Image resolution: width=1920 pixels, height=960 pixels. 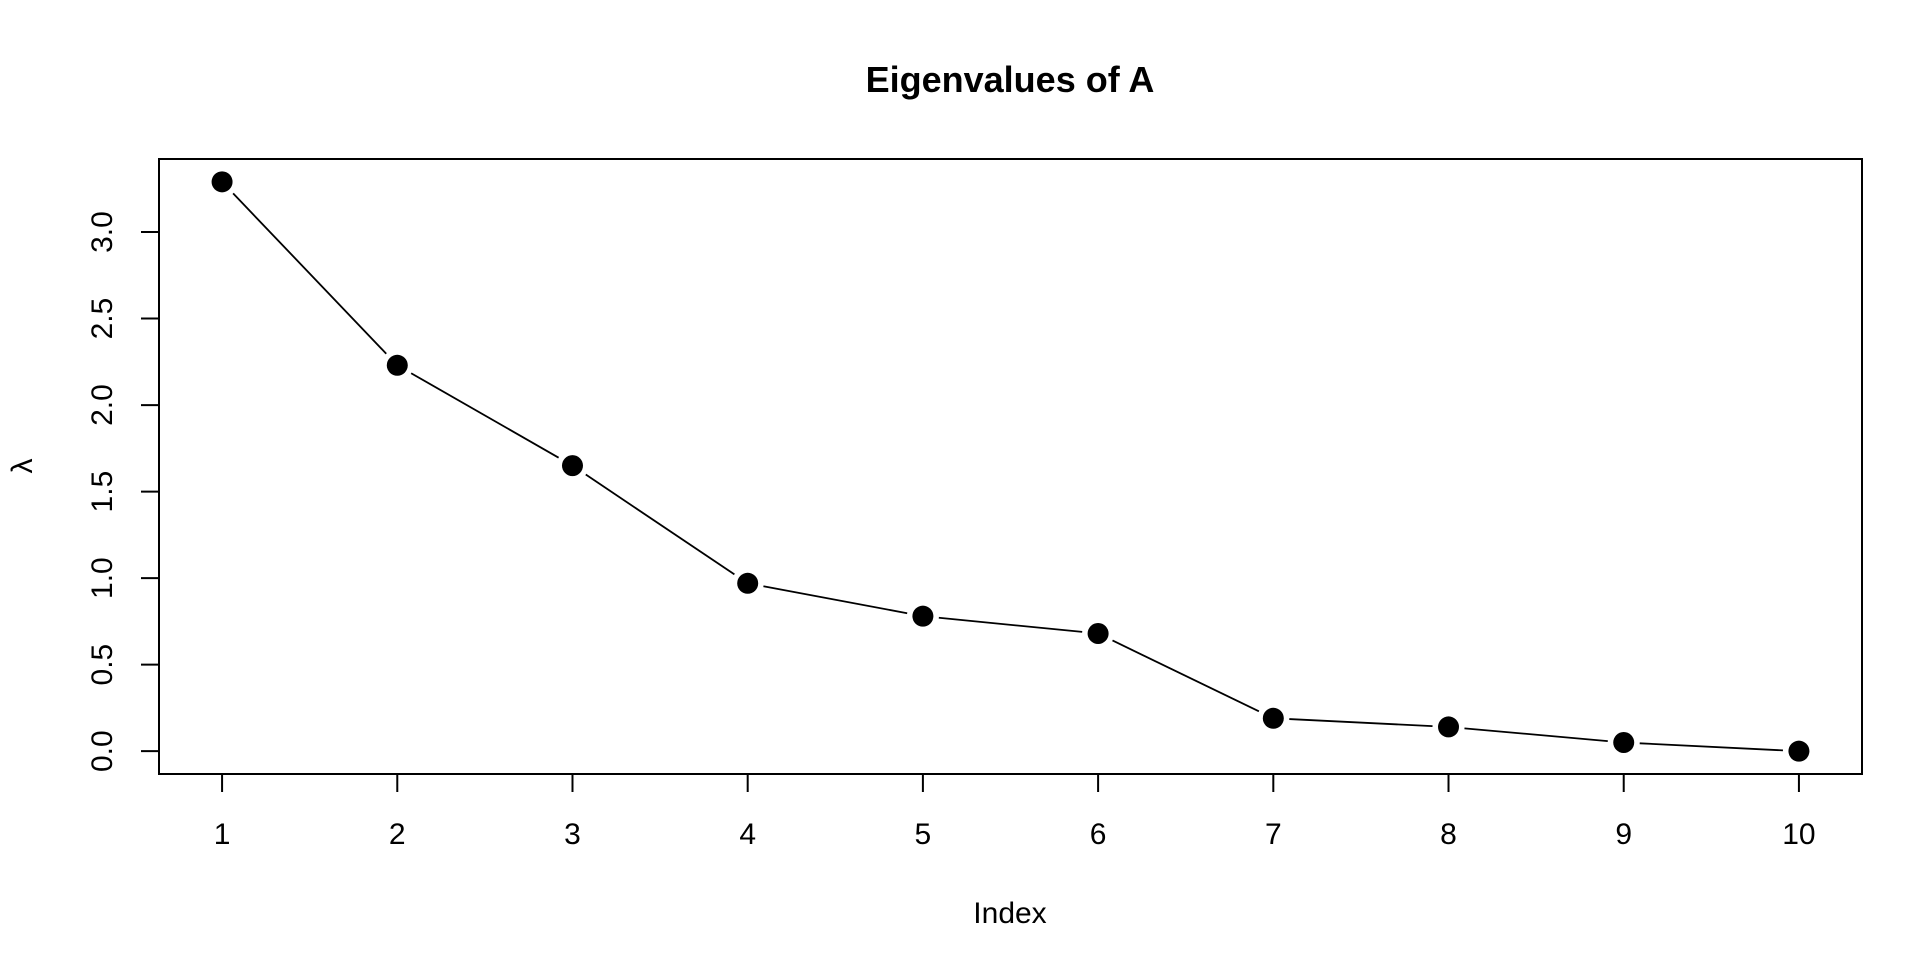 I want to click on y-tick-label: 1.0, so click(x=102, y=578).